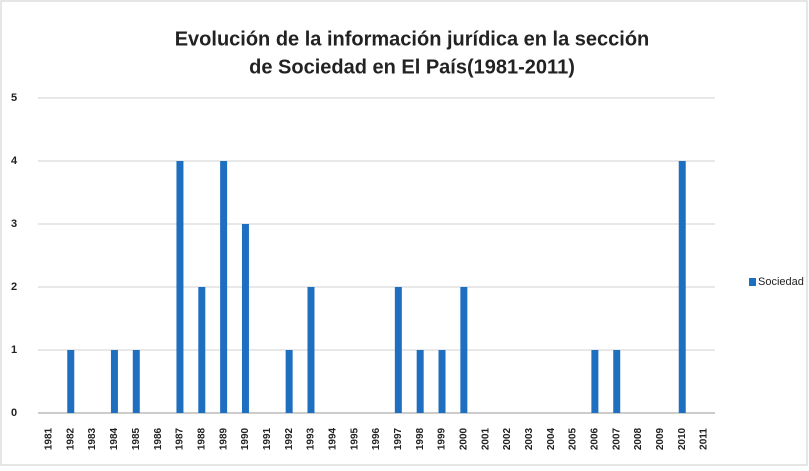  Describe the element at coordinates (463, 438) in the screenshot. I see `x-tick-label: 2000` at that location.